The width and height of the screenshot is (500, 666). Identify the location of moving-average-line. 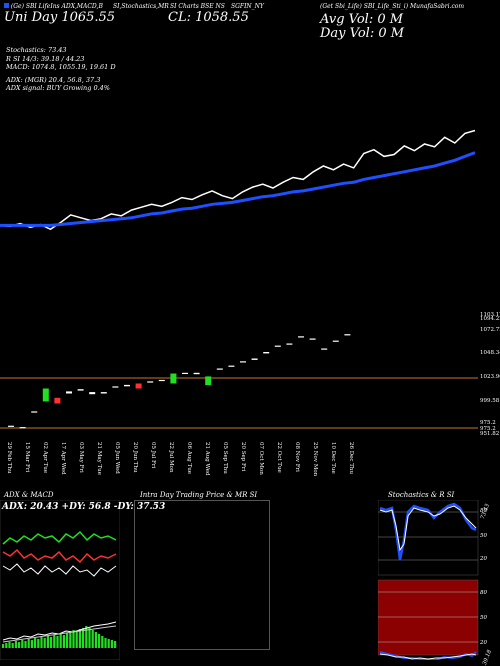
(238, 189).